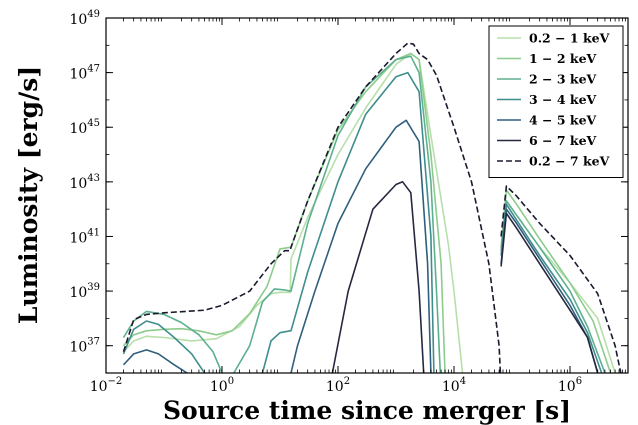  I want to click on x-tick-label-2: 10², so click(338, 385).